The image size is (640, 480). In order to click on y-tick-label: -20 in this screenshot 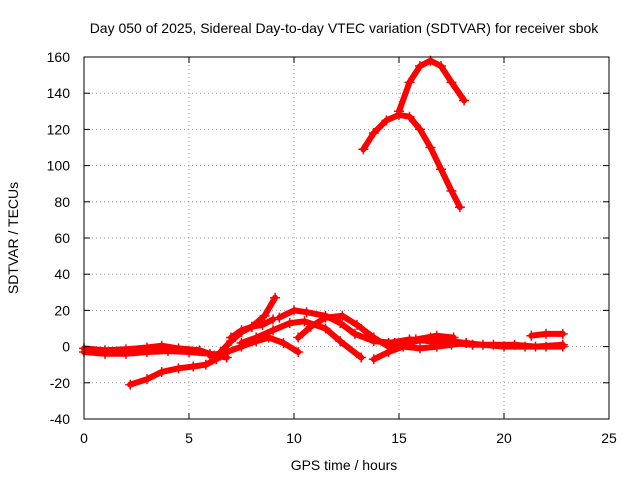, I will do `click(60, 383)`.